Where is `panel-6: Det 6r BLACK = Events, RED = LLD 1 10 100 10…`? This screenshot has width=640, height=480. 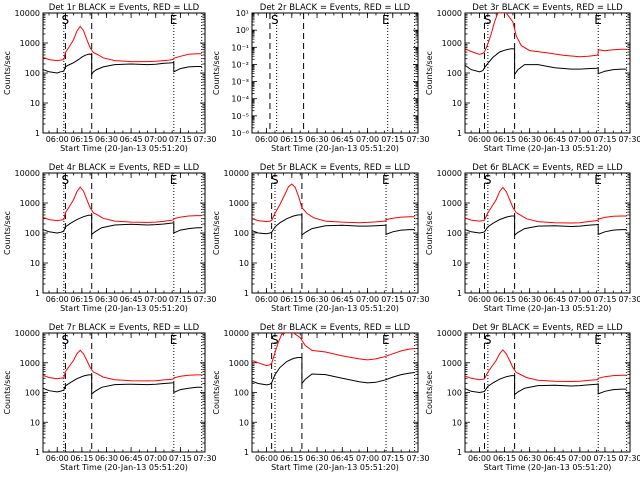 panel-6: Det 6r BLACK = Events, RED = LLD 1 10 100 10… is located at coordinates (532, 238).